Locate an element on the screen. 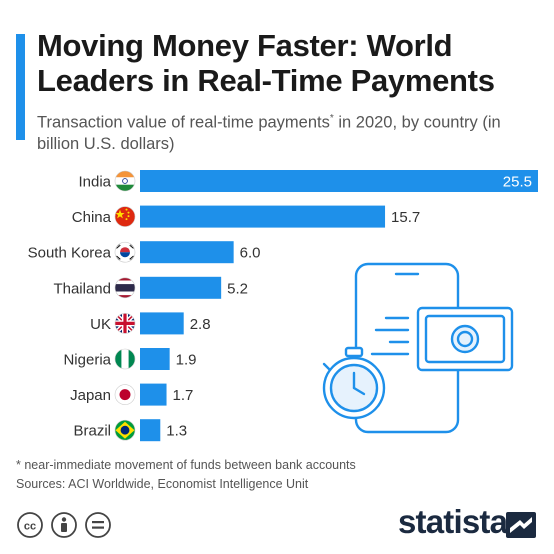 This screenshot has width=554, height=554. cc-icon: cc is located at coordinates (30, 525).